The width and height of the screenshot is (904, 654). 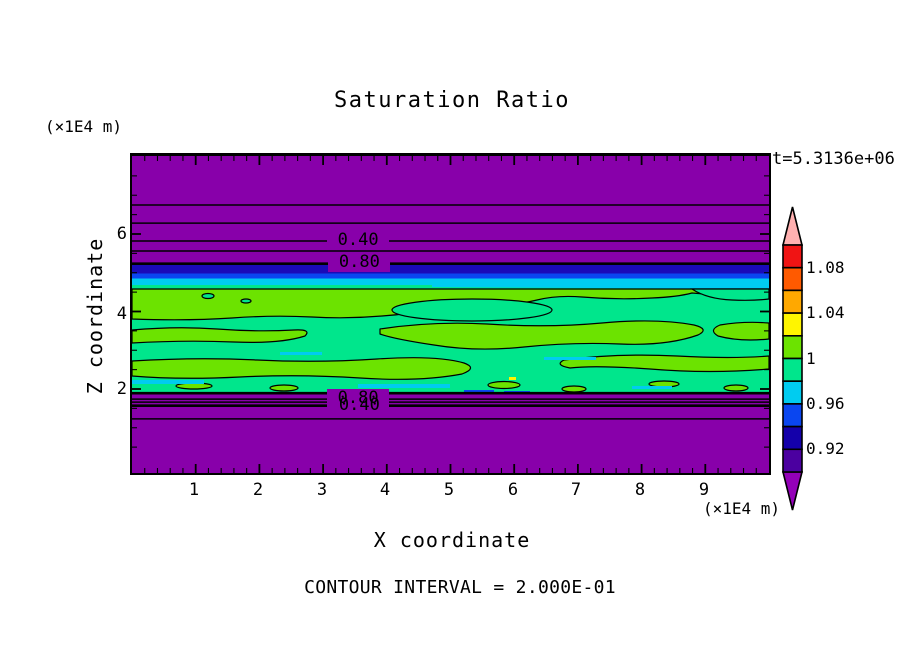 I want to click on springgreen-intrusions, so click(x=485, y=305).